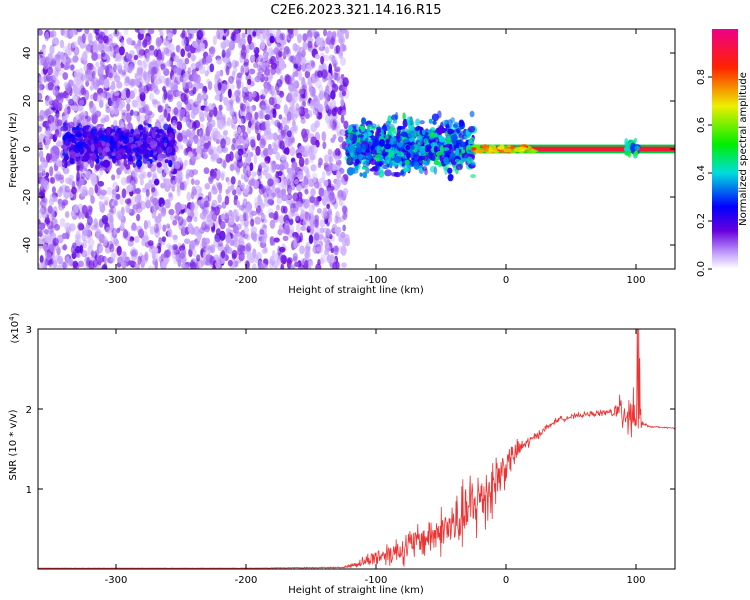  What do you see at coordinates (506, 280) in the screenshot?
I see `x-tick-label: 0` at bounding box center [506, 280].